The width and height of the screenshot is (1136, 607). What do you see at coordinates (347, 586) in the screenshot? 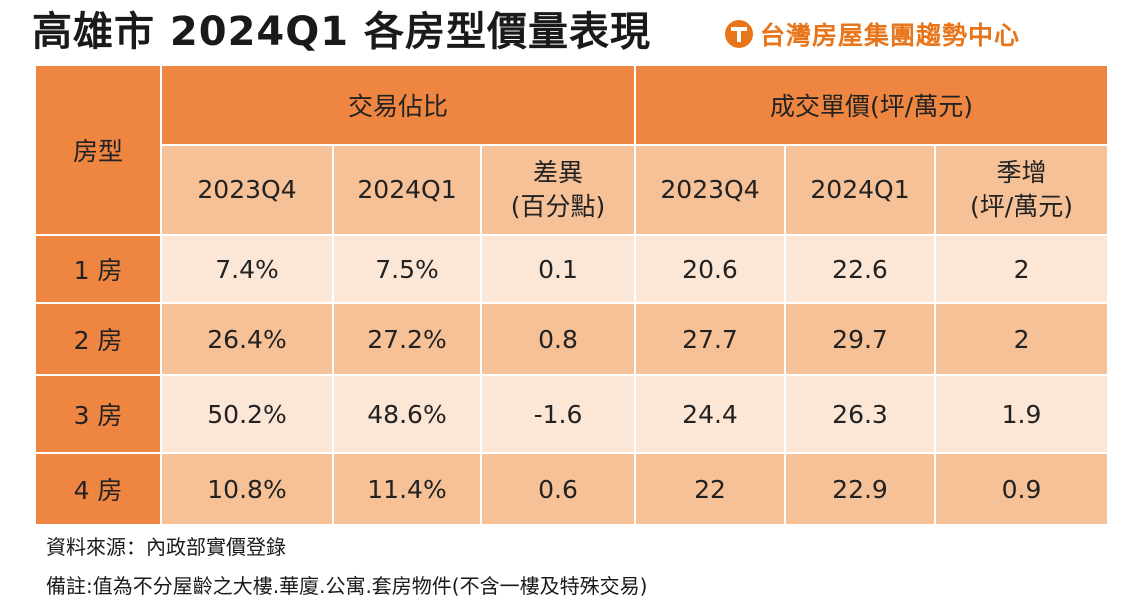
I see `remarks-note: 備註:值為不分屋齡之大樓.華廈.公寓.套房物件(不含一樓及特殊交易)` at bounding box center [347, 586].